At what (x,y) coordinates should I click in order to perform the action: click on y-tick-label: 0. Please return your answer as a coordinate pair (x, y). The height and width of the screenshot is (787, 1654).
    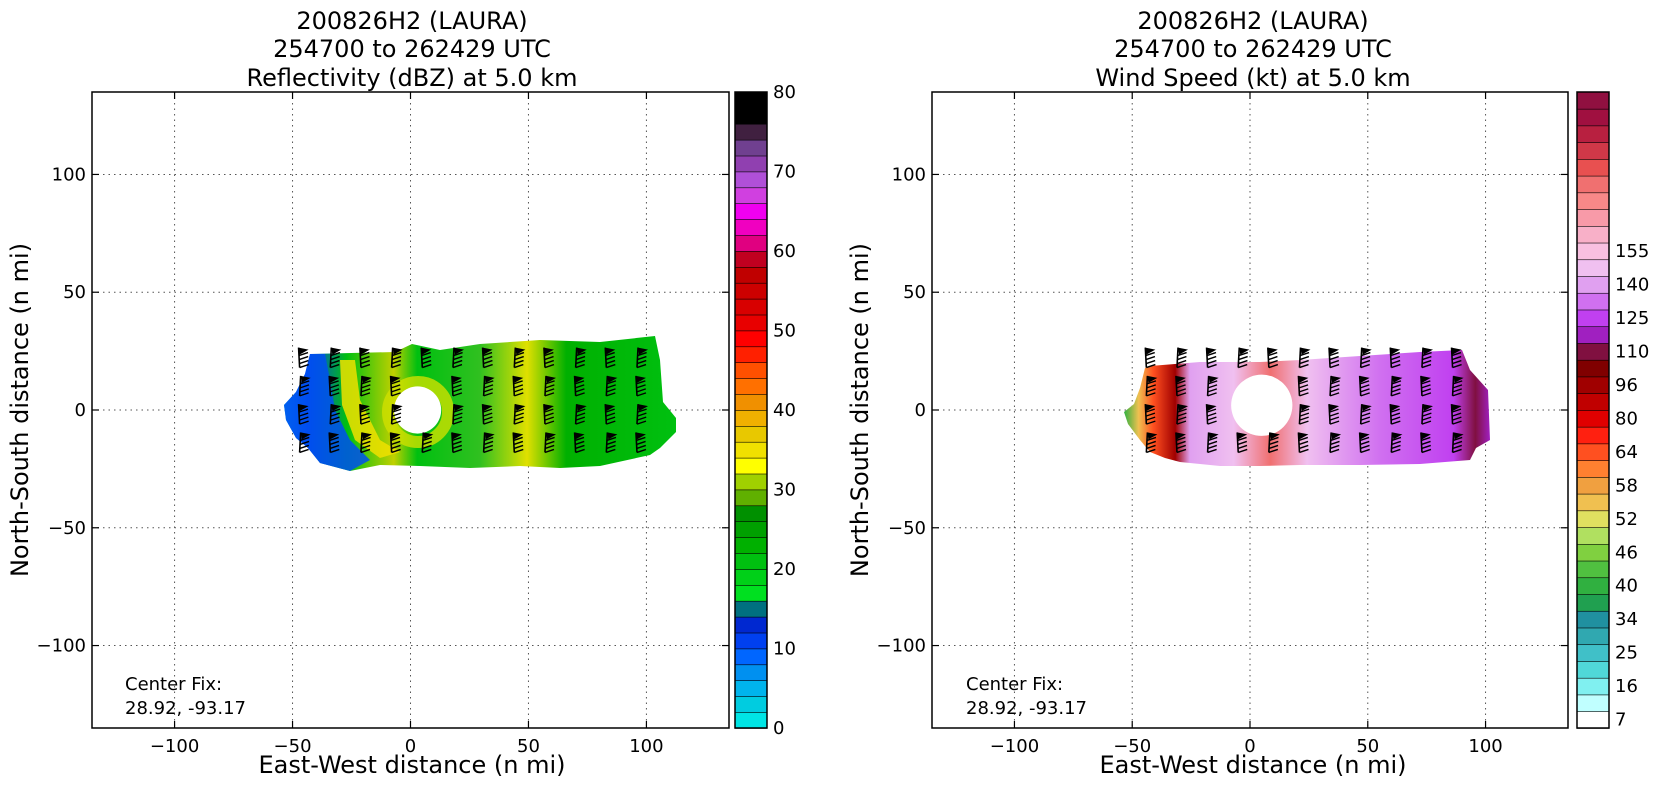
    Looking at the image, I should click on (920, 410).